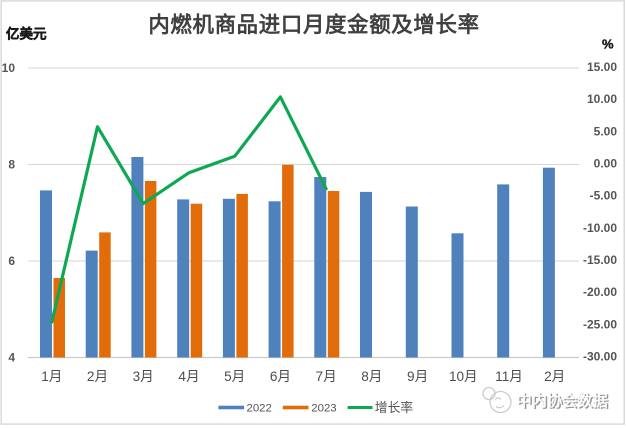  Describe the element at coordinates (259, 408) in the screenshot. I see `svg-text: 2022` at that location.